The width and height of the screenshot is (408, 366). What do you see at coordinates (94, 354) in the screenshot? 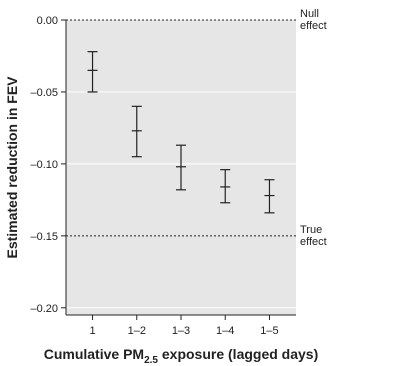
I see `x-axis-label-prefix: Cumulative PM` at bounding box center [94, 354].